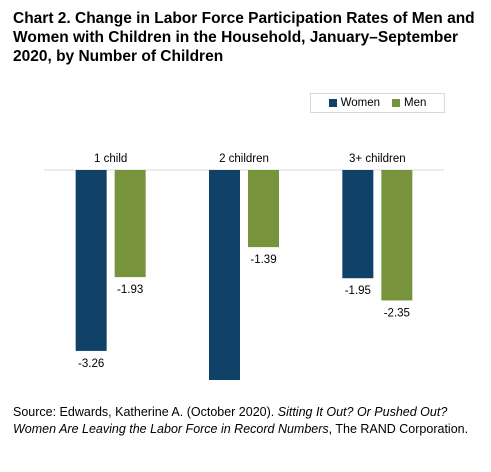  Describe the element at coordinates (397, 313) in the screenshot. I see `data-label: -2.35` at that location.